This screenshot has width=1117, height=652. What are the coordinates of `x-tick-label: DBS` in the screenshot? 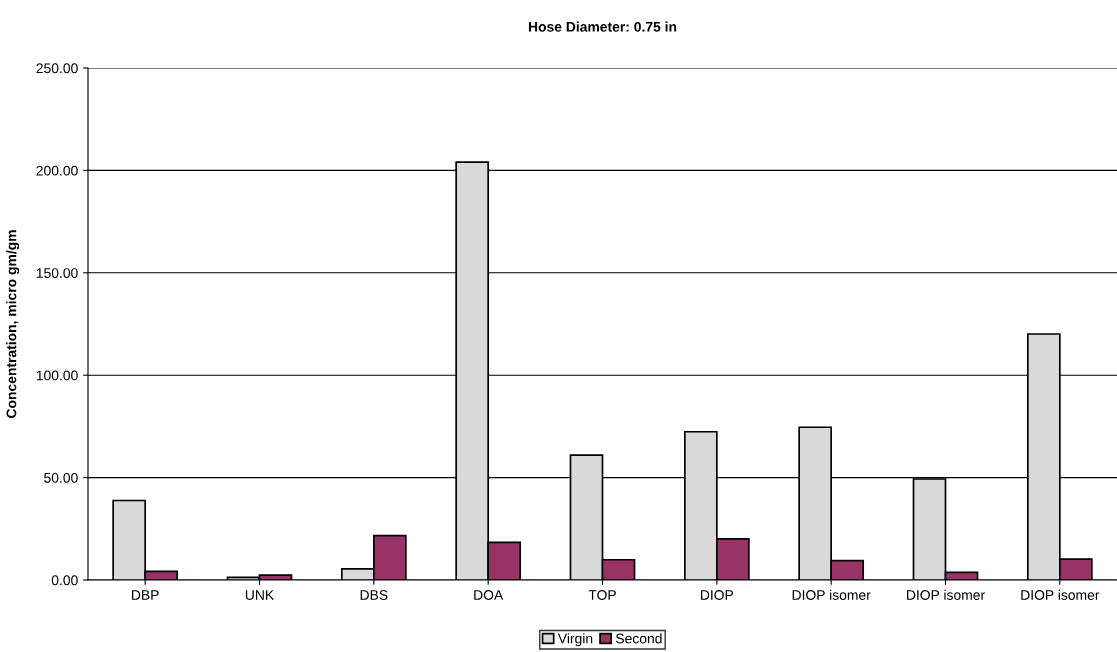 It's located at (374, 595).